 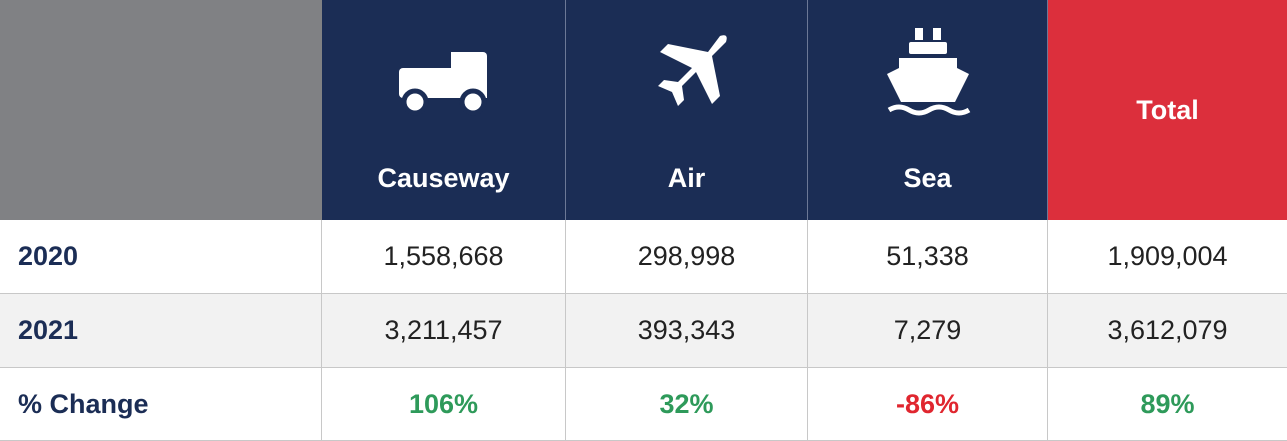 What do you see at coordinates (161, 110) in the screenshot?
I see `corner-cell` at bounding box center [161, 110].